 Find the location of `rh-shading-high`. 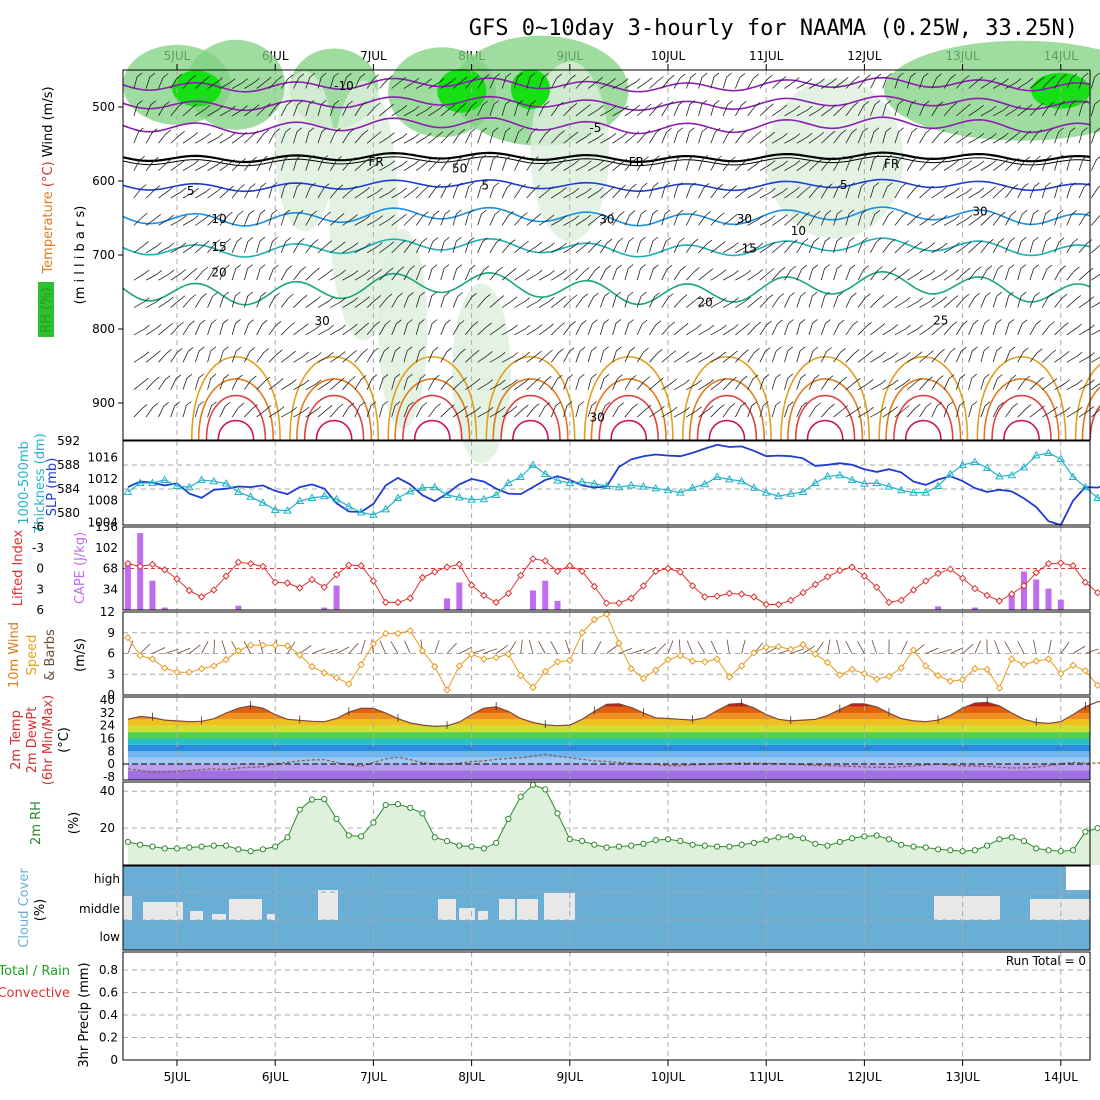

rh-shading-high is located at coordinates (462, 90).